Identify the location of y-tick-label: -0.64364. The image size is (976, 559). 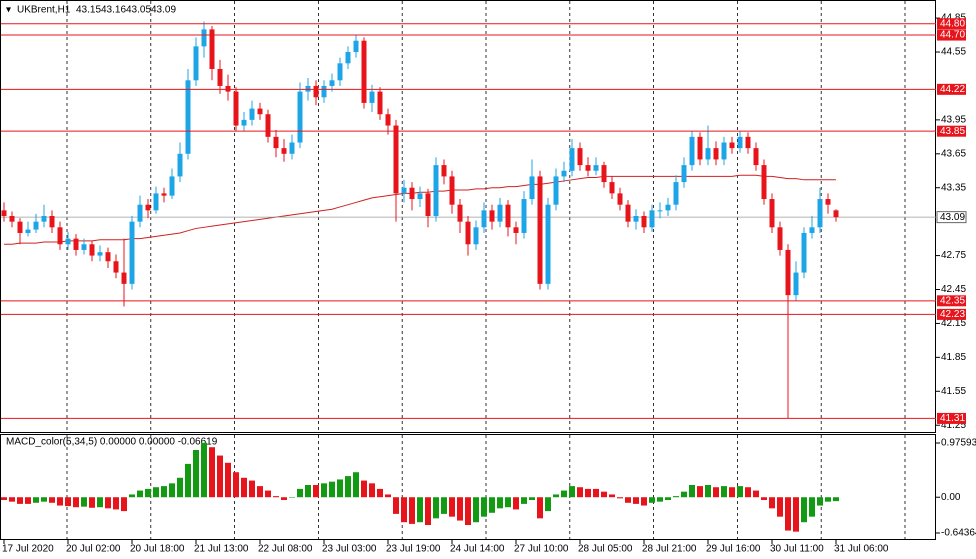
(958, 533).